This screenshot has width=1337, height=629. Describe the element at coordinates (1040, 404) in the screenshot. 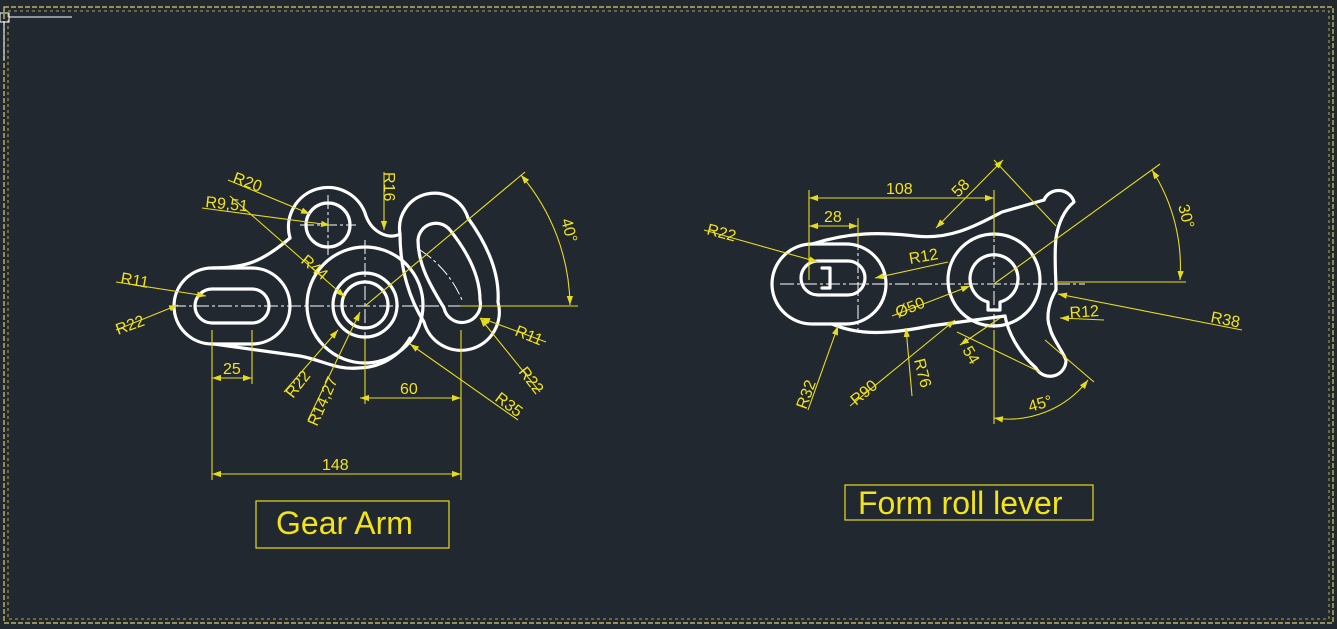

I see `dim-text: 45°` at that location.